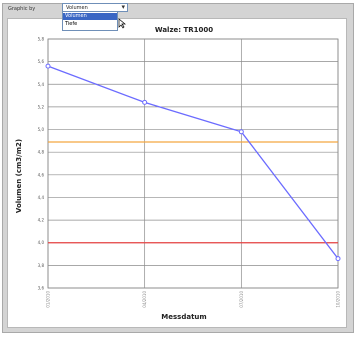 This screenshot has height=337, width=358. What do you see at coordinates (71, 24) in the screenshot?
I see `dropdown-option-tiefe: Tiefe` at bounding box center [71, 24].